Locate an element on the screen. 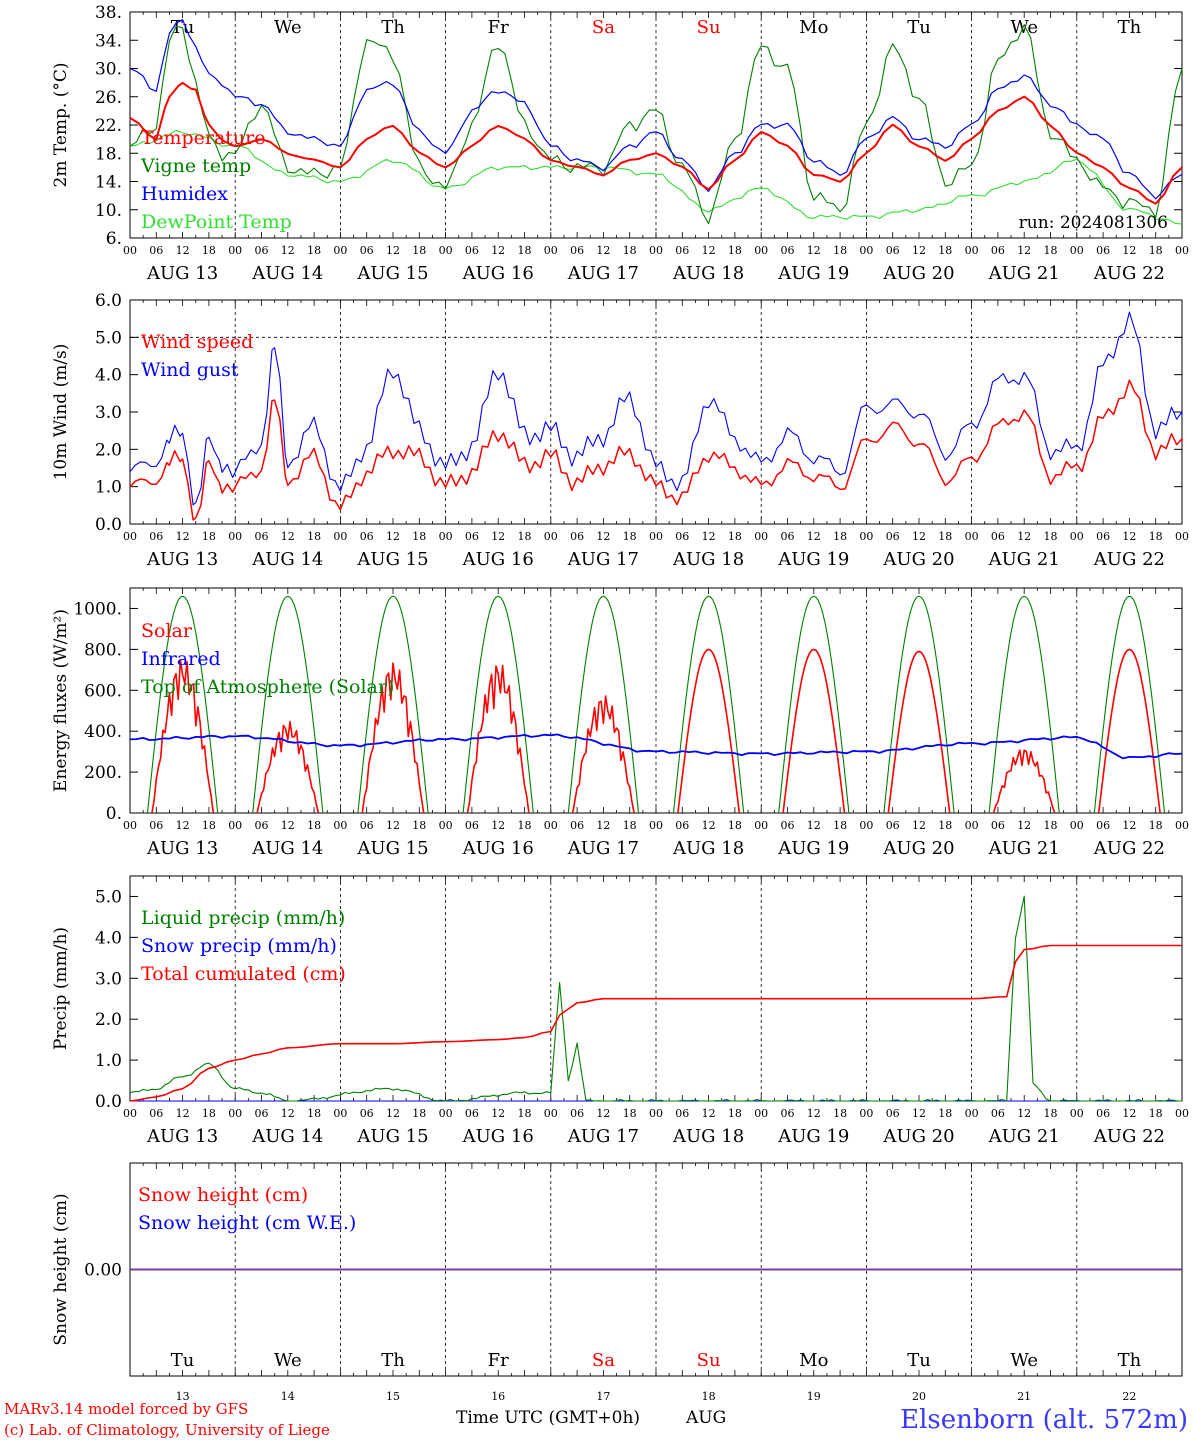 This screenshot has height=1440, width=1194. date-label: AUG 13 is located at coordinates (182, 273).